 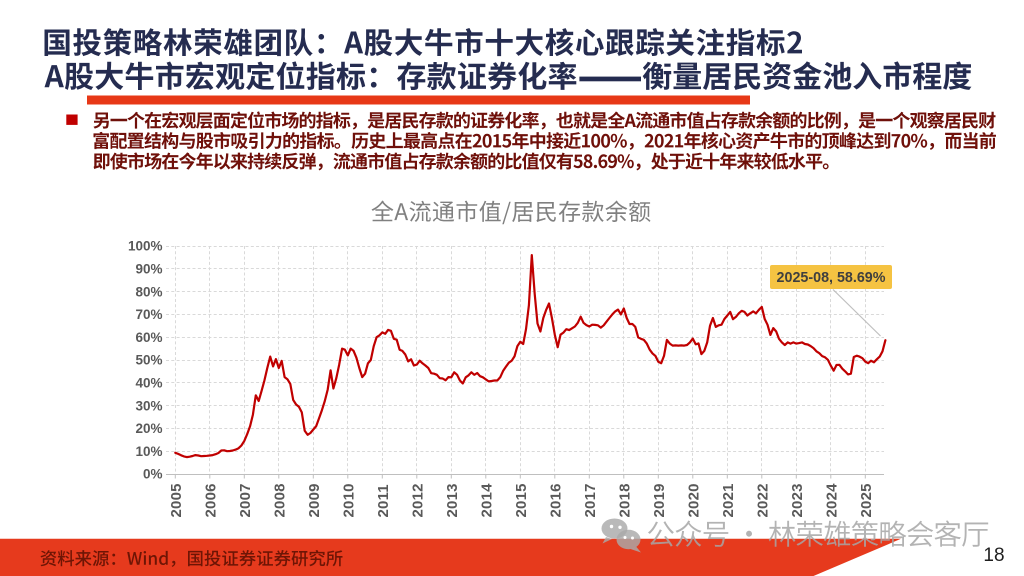 I want to click on svg-text: 90%, so click(x=148, y=269).